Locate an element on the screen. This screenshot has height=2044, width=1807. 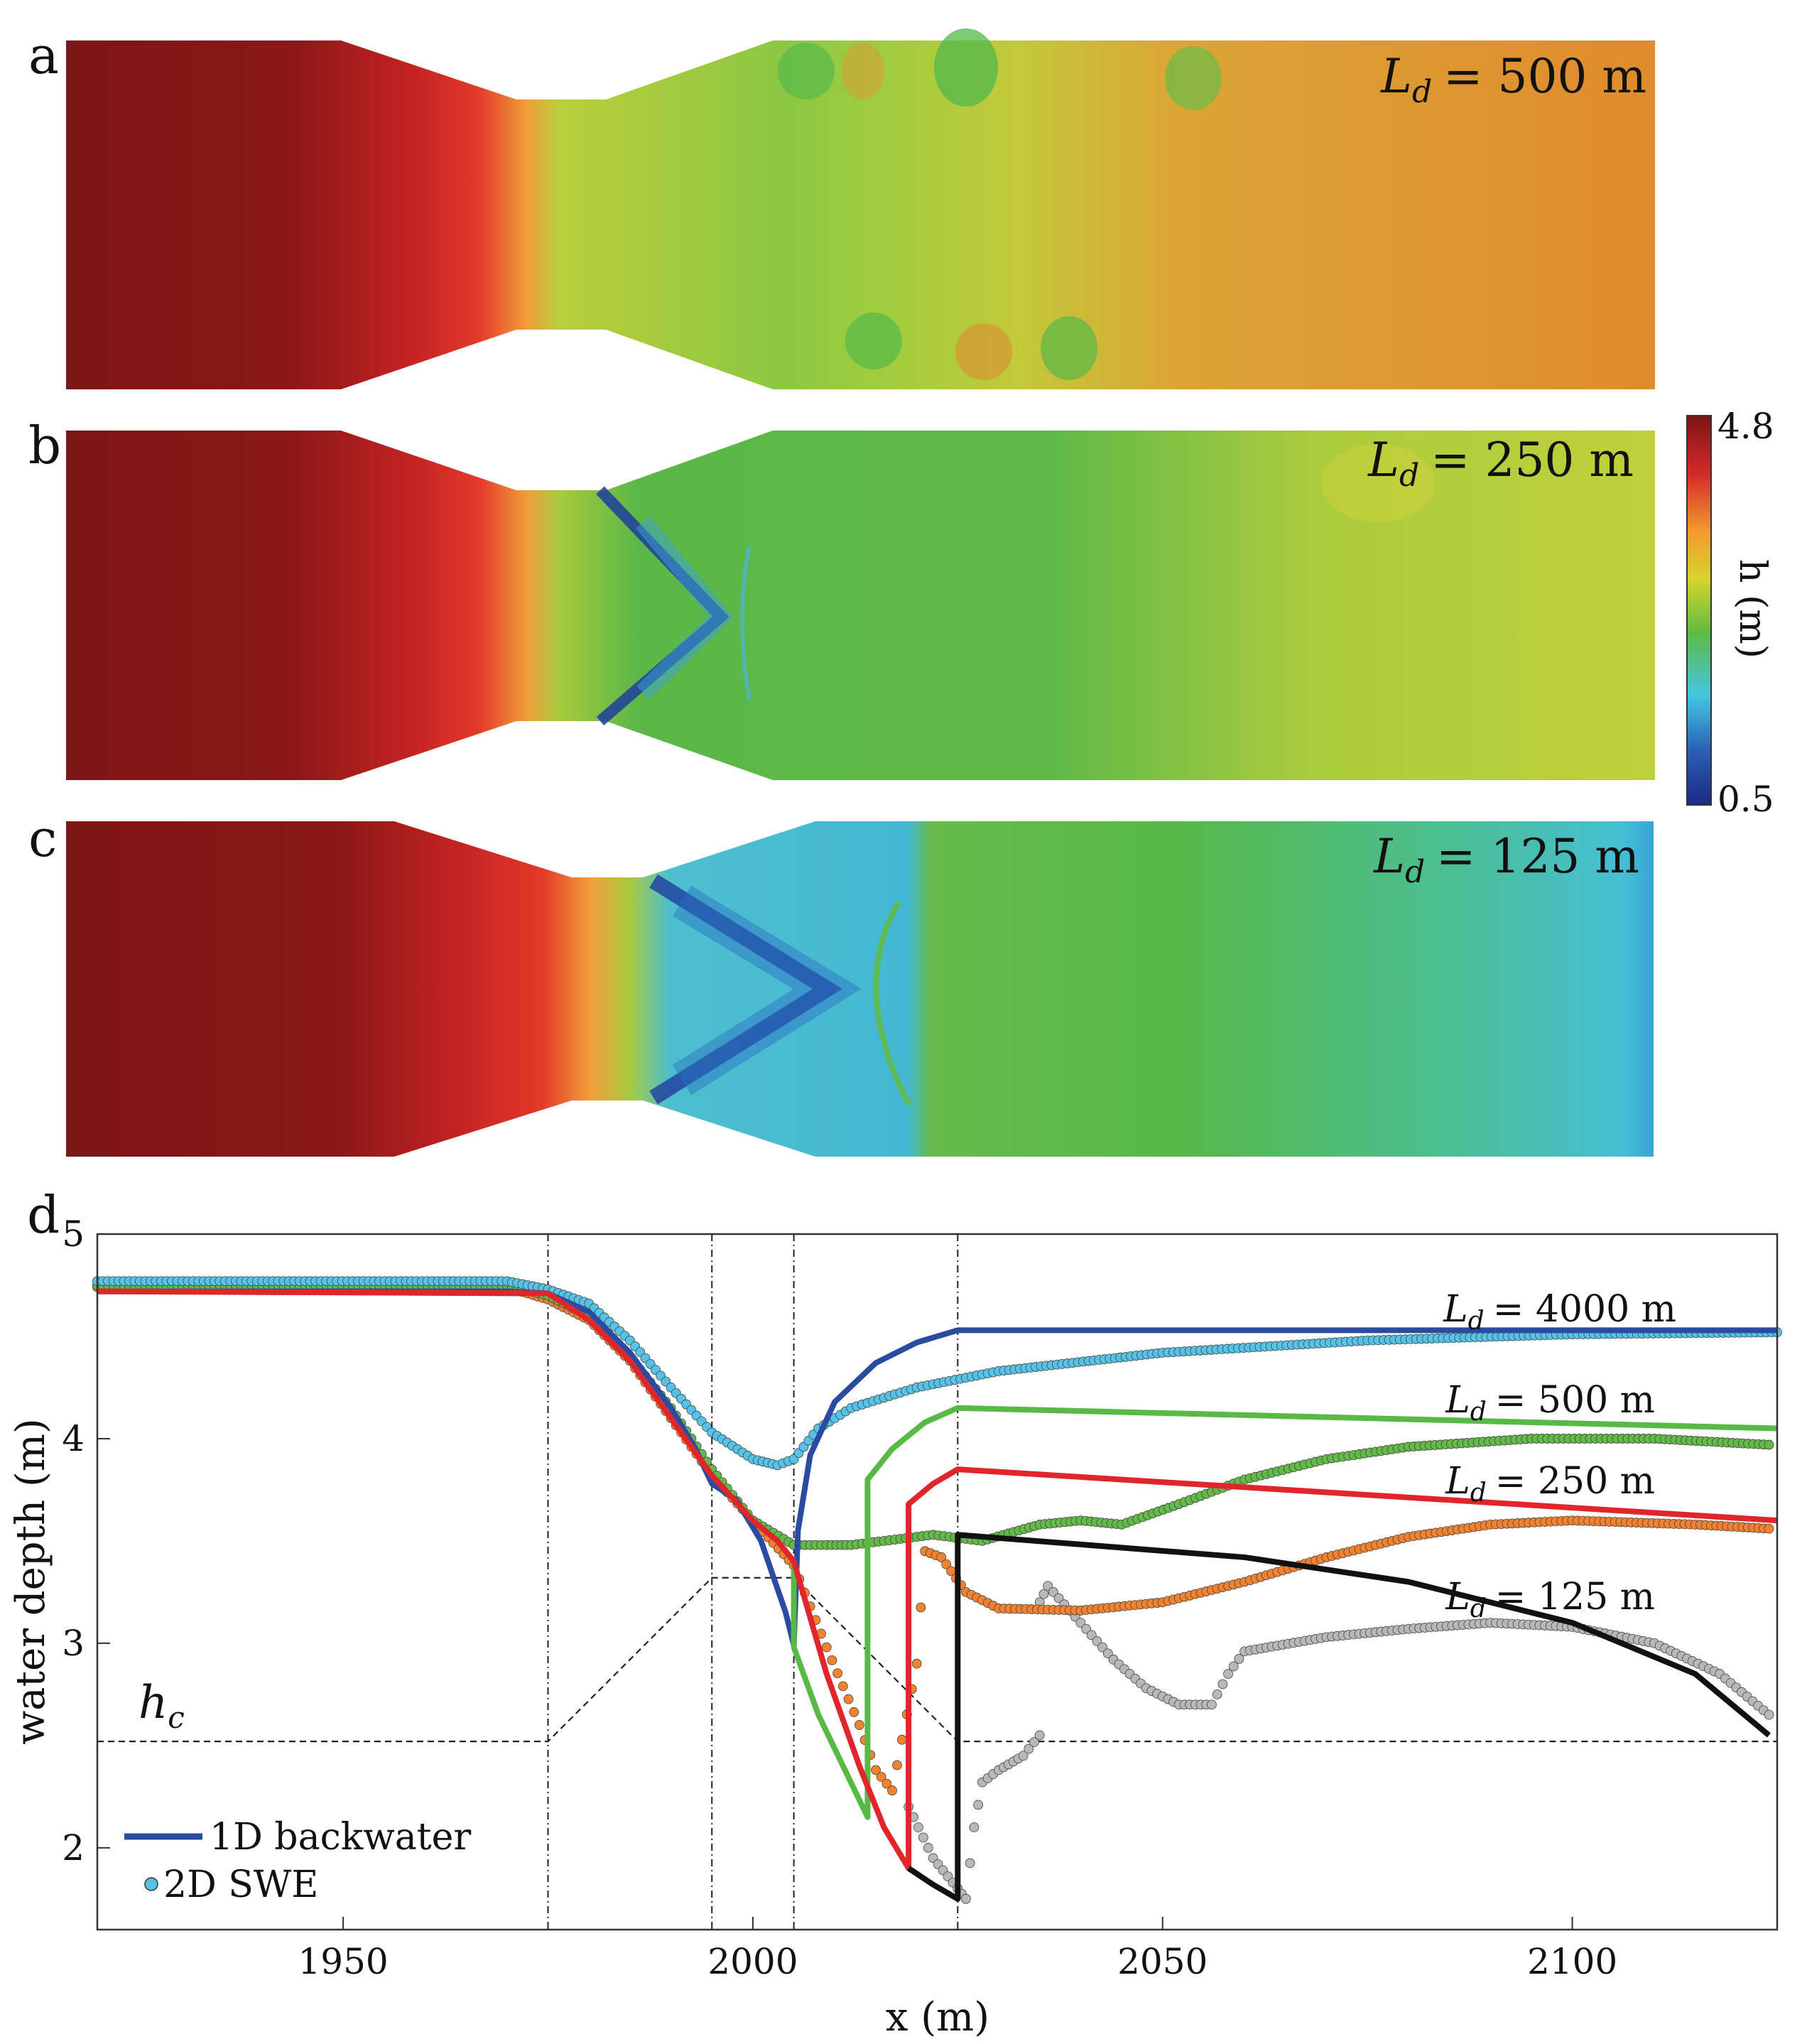
legend-label: 2D SWE is located at coordinates (240, 1885).